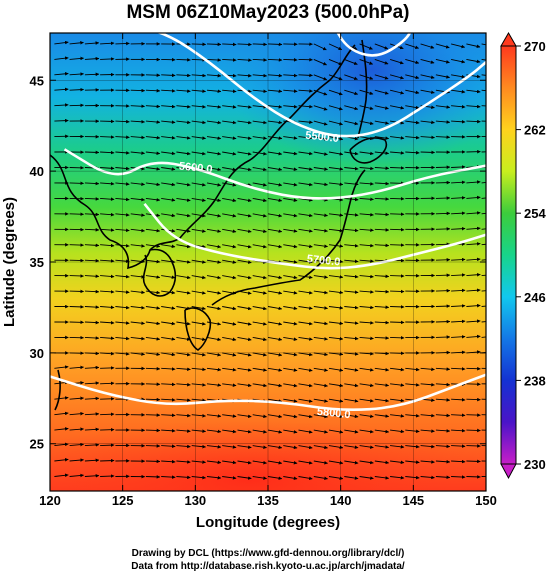 The height and width of the screenshot is (573, 548). I want to click on x-tick-label: 135, so click(268, 500).